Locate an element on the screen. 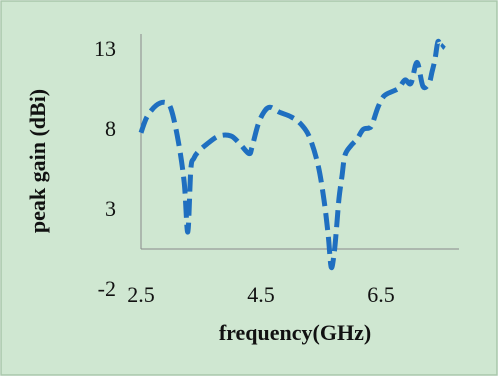 Image resolution: width=498 pixels, height=376 pixels. y-tick-label: 13 is located at coordinates (105, 48).